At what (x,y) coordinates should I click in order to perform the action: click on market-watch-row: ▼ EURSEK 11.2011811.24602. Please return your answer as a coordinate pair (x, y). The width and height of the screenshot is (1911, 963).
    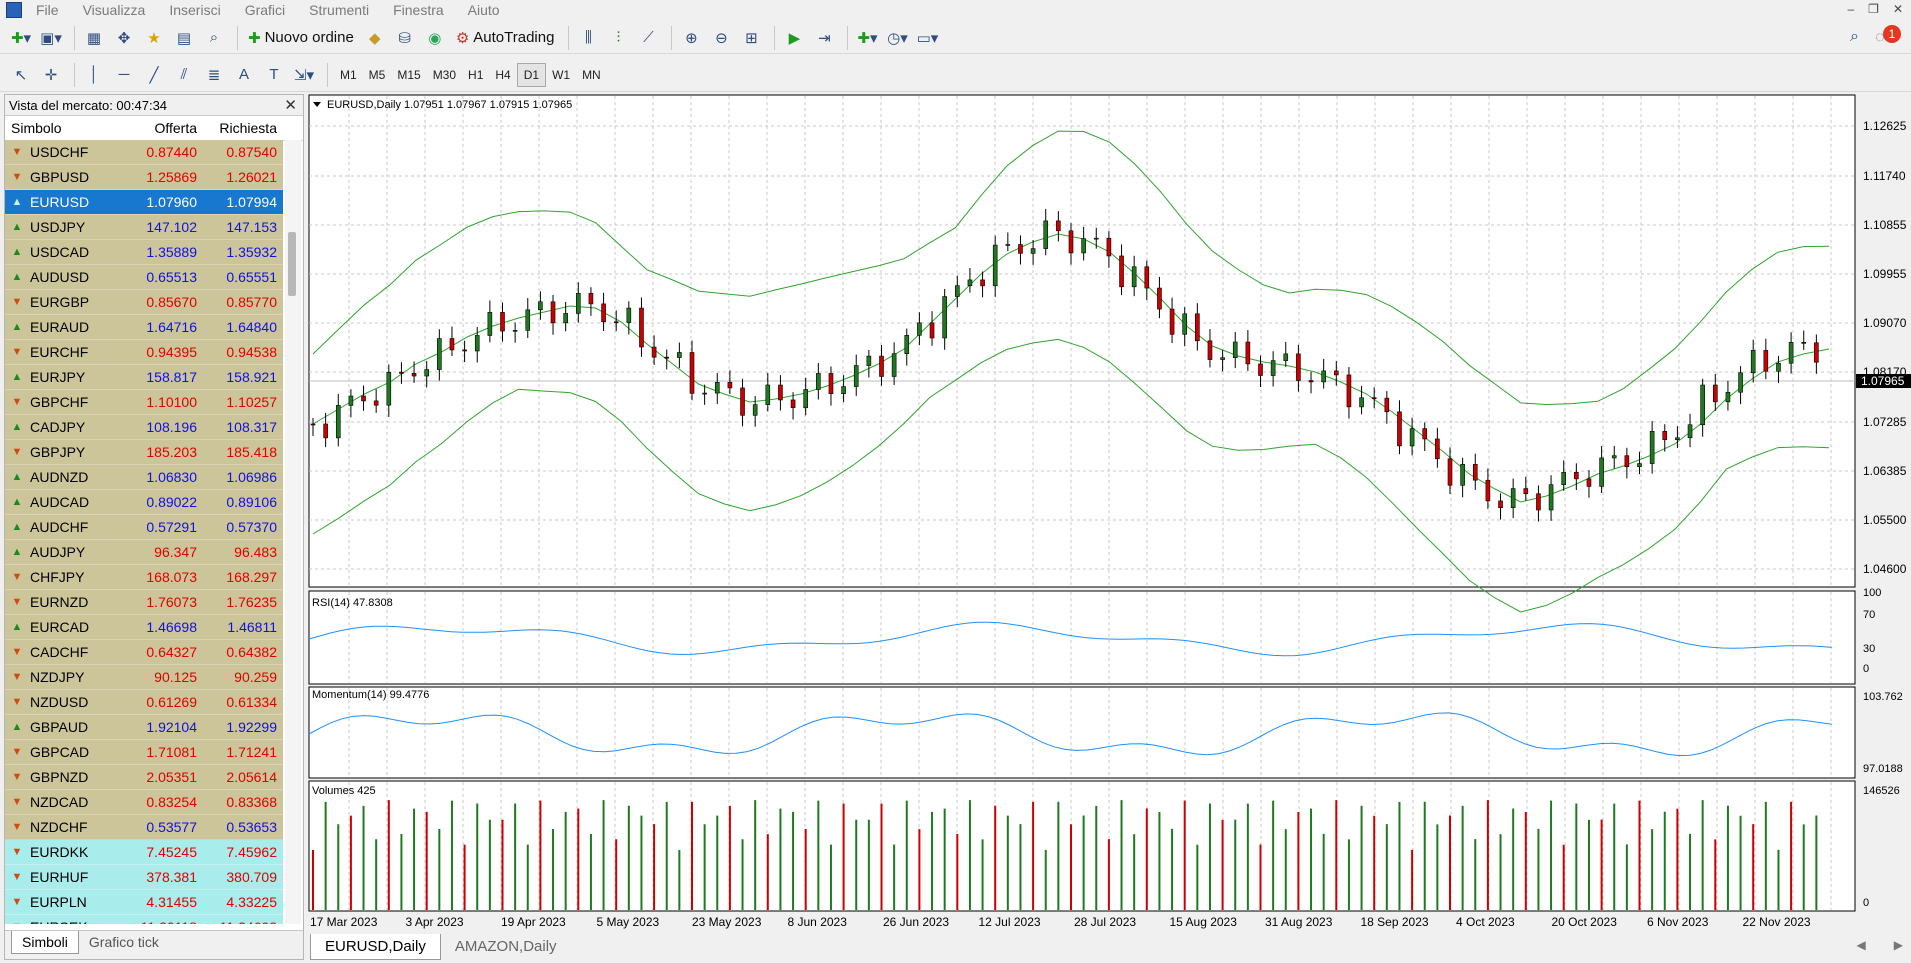
    Looking at the image, I should click on (144, 919).